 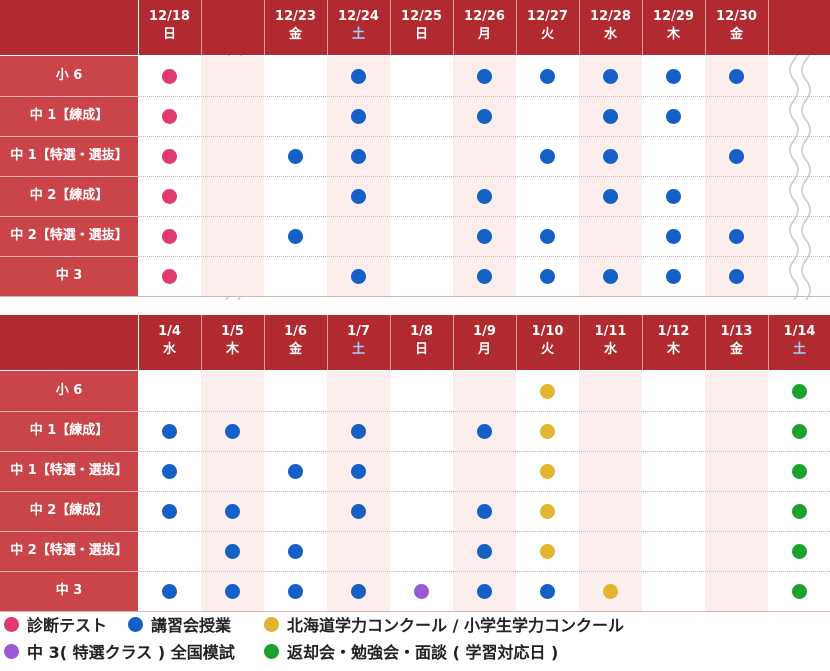 I want to click on column-day: 火, so click(x=547, y=349).